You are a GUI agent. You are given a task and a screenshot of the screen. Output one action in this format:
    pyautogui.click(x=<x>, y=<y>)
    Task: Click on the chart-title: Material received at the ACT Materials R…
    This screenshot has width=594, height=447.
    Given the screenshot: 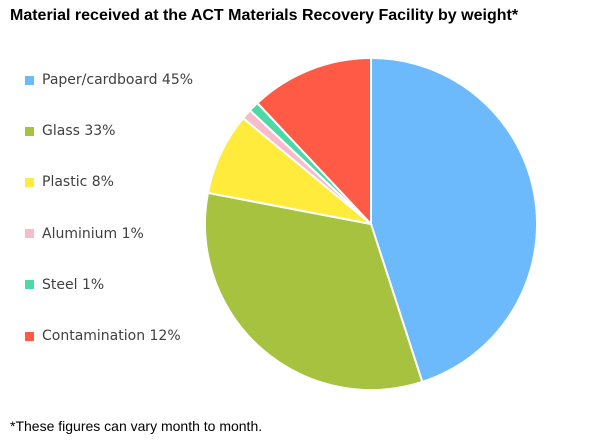 What is the action you would take?
    pyautogui.click(x=264, y=15)
    